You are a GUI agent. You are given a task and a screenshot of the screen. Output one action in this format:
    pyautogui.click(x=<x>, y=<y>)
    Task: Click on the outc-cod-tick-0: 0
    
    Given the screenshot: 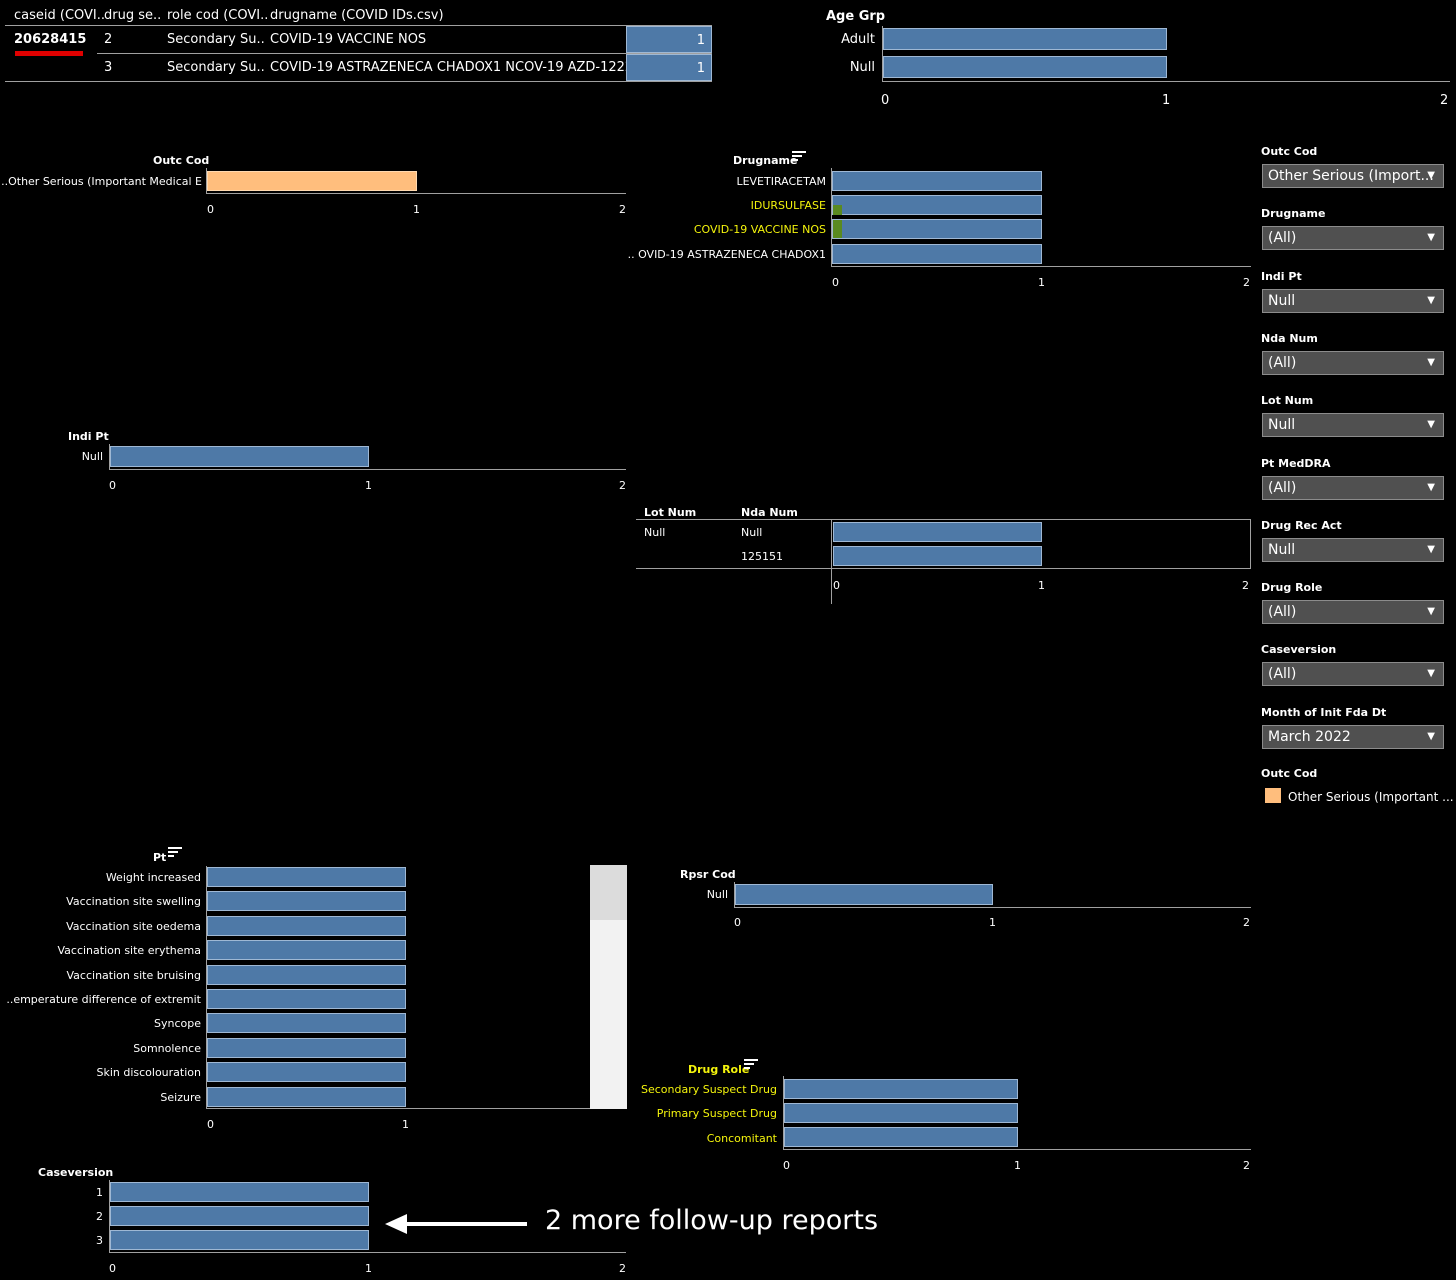 What is the action you would take?
    pyautogui.click(x=210, y=209)
    